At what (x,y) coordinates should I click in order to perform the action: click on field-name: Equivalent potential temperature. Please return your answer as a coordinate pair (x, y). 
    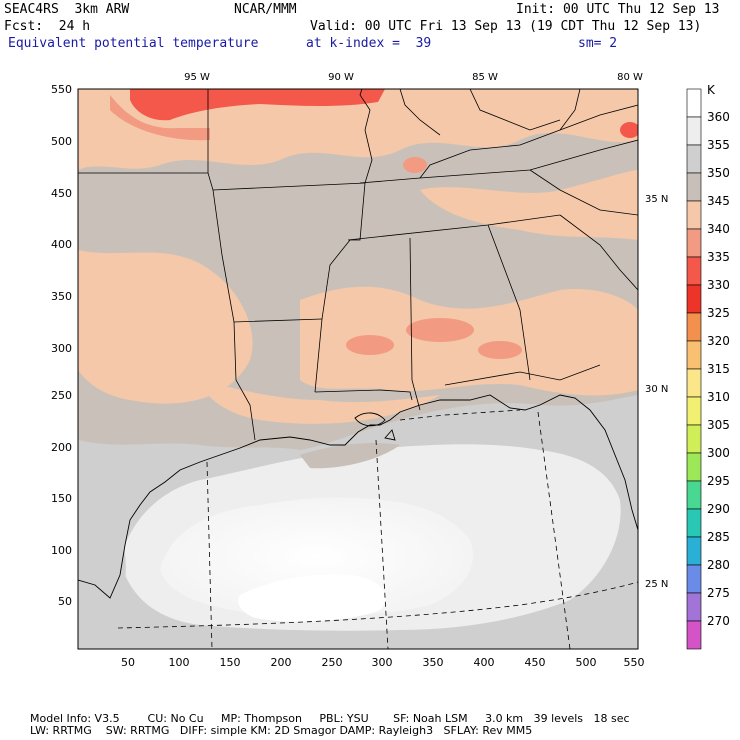
    Looking at the image, I should click on (133, 43).